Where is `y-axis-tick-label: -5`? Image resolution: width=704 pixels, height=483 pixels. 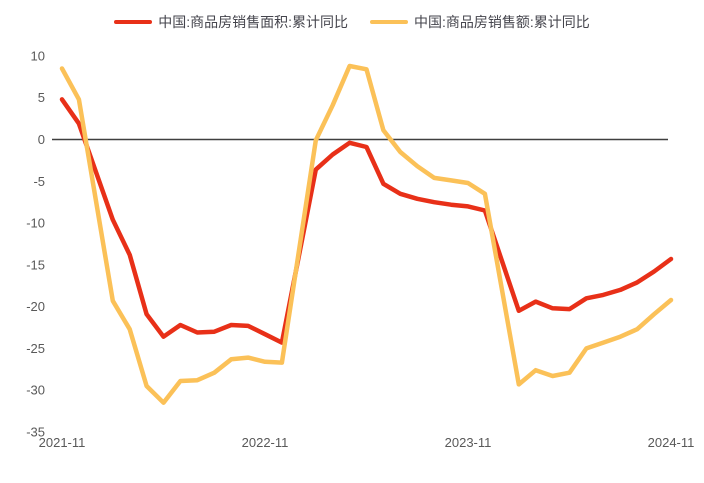
y-axis-tick-label: -5 is located at coordinates (39, 181).